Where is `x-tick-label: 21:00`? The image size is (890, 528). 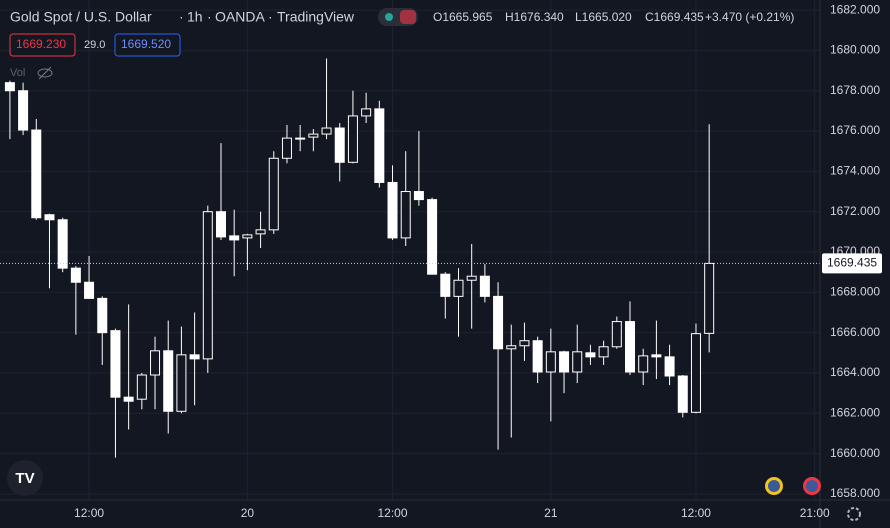
x-tick-label: 21:00 is located at coordinates (815, 513).